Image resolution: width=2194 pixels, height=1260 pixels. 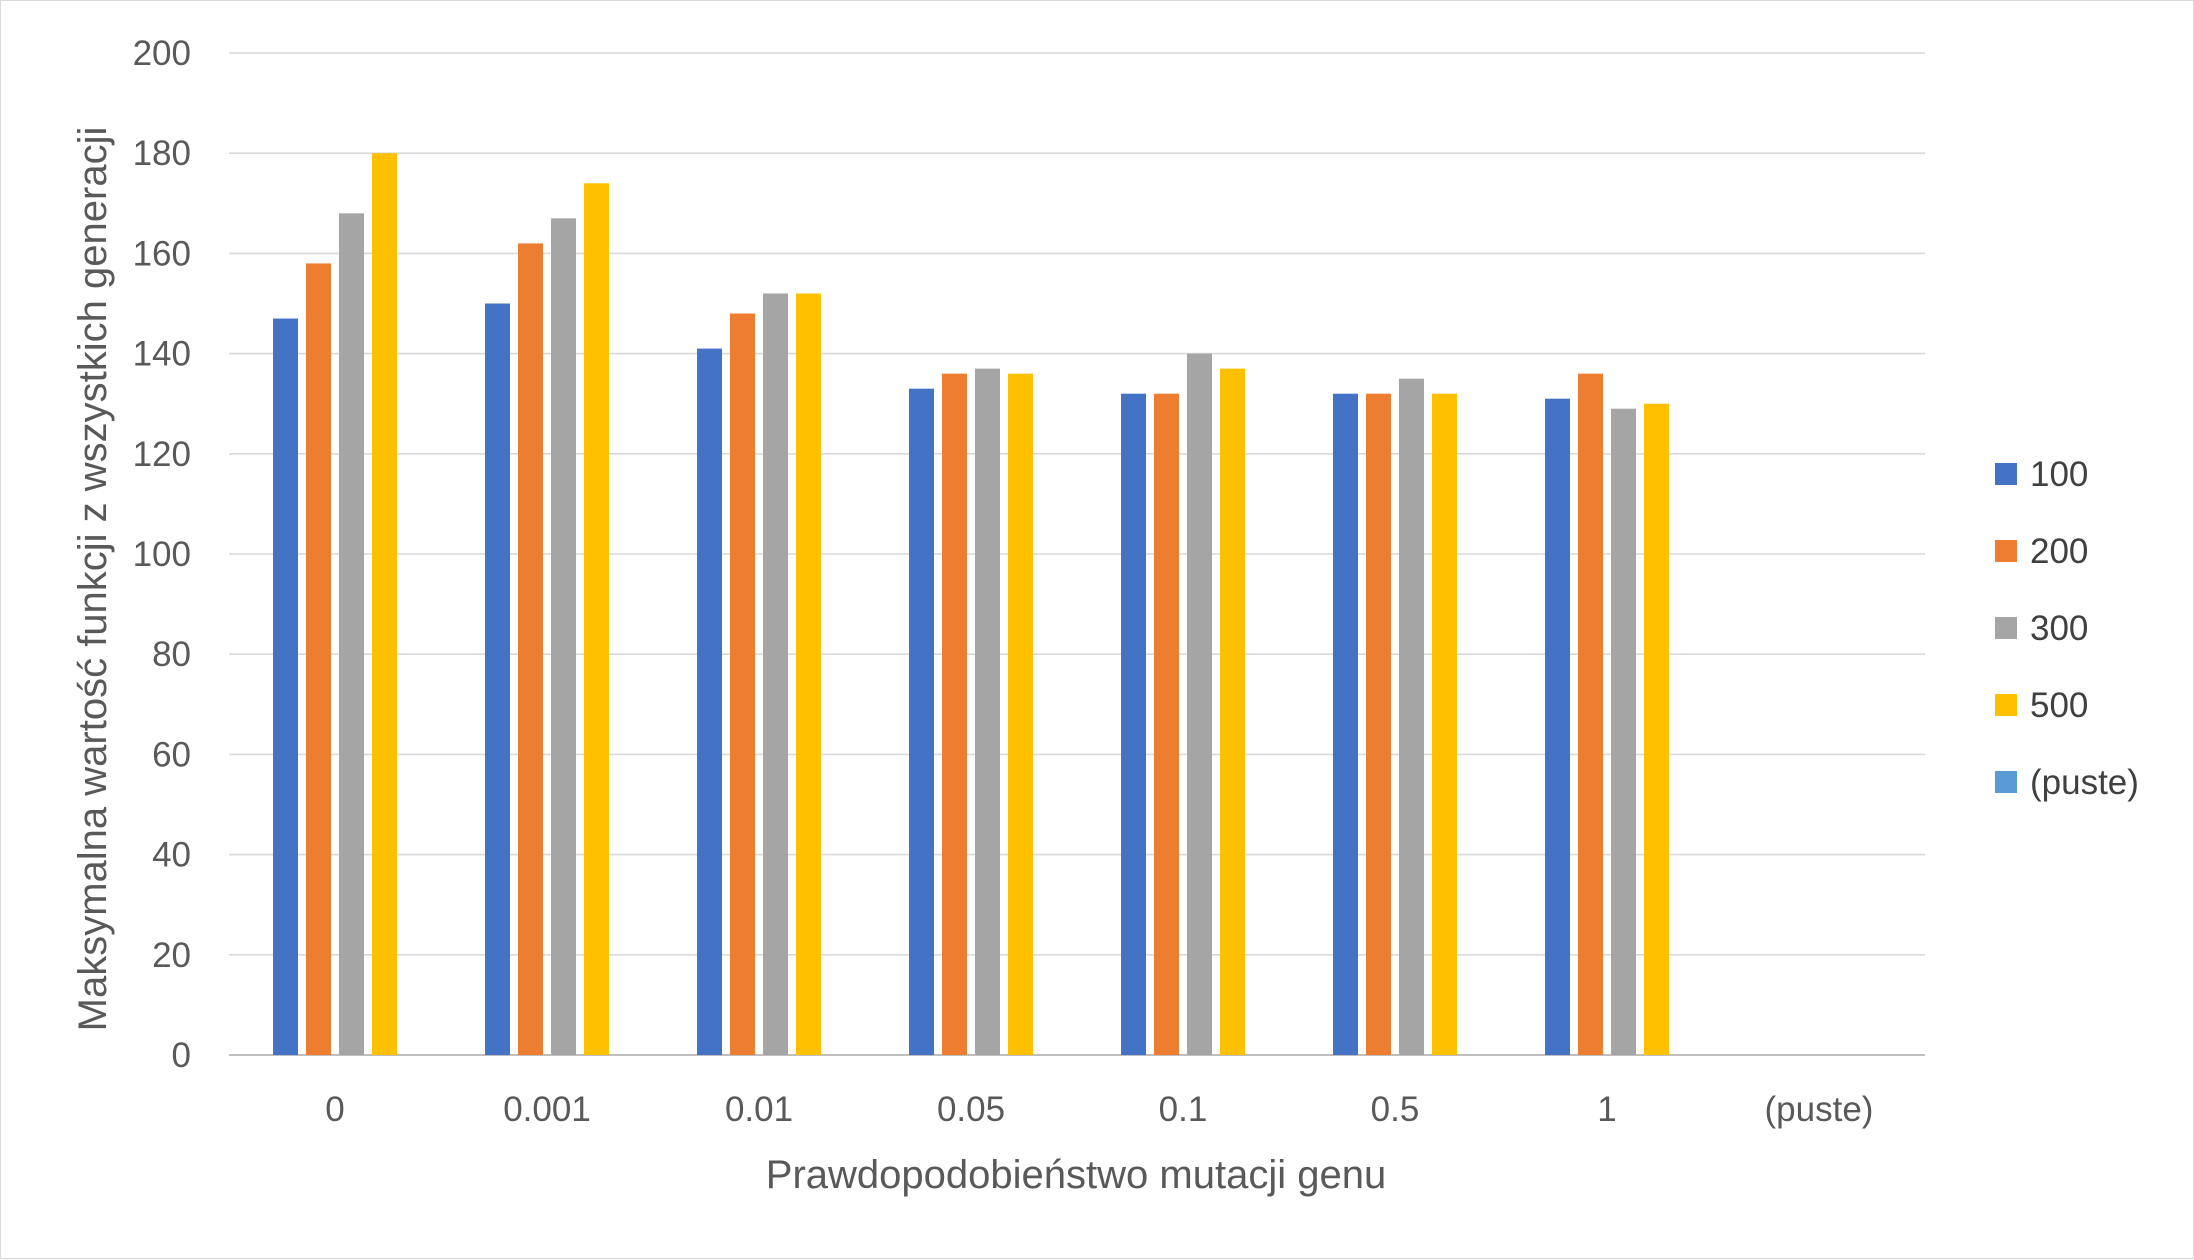 I want to click on x-tick-label: 0.5, so click(x=1395, y=1109).